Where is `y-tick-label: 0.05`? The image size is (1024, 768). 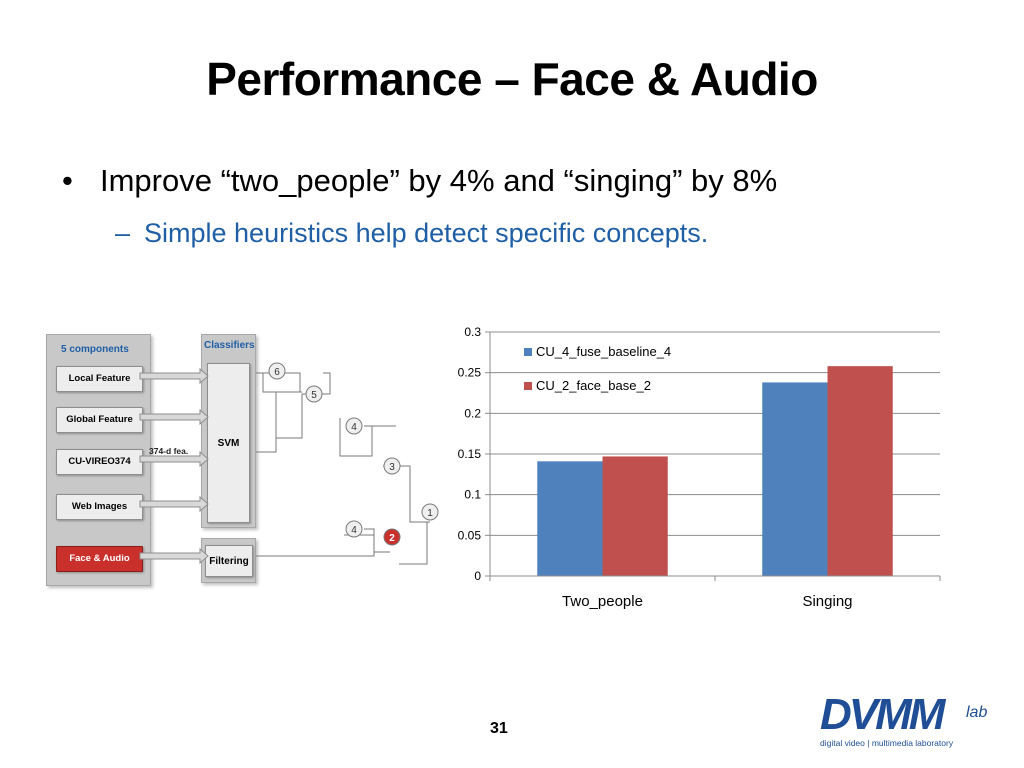
y-tick-label: 0.05 is located at coordinates (470, 535).